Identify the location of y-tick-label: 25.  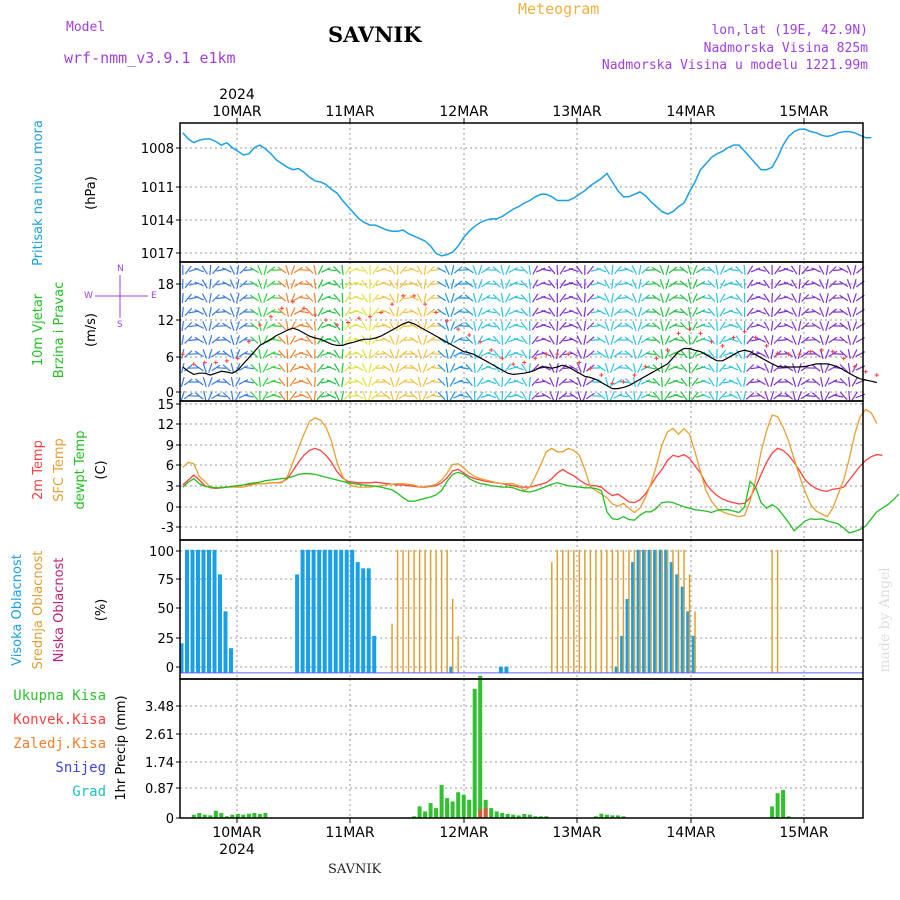
(165, 639).